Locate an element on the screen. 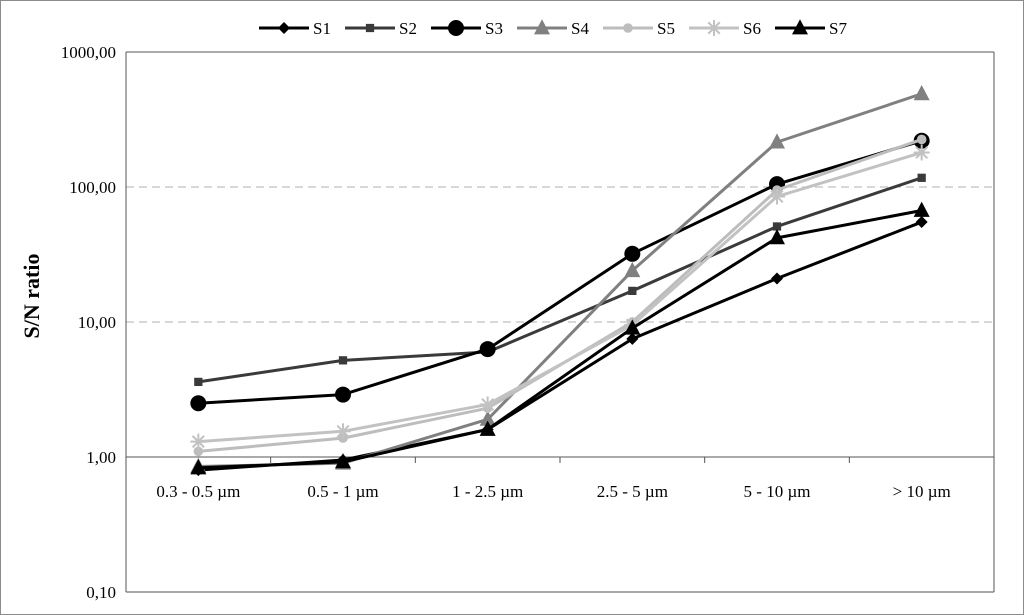 This screenshot has width=1024, height=615. y-axis-title: S/N ratio is located at coordinates (31, 296).